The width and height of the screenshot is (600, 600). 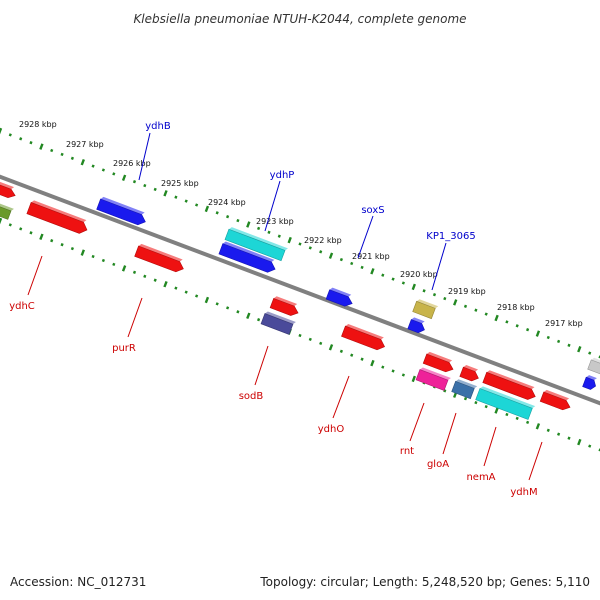 I want to click on gene-feature-ydhB, so click(x=122, y=211).